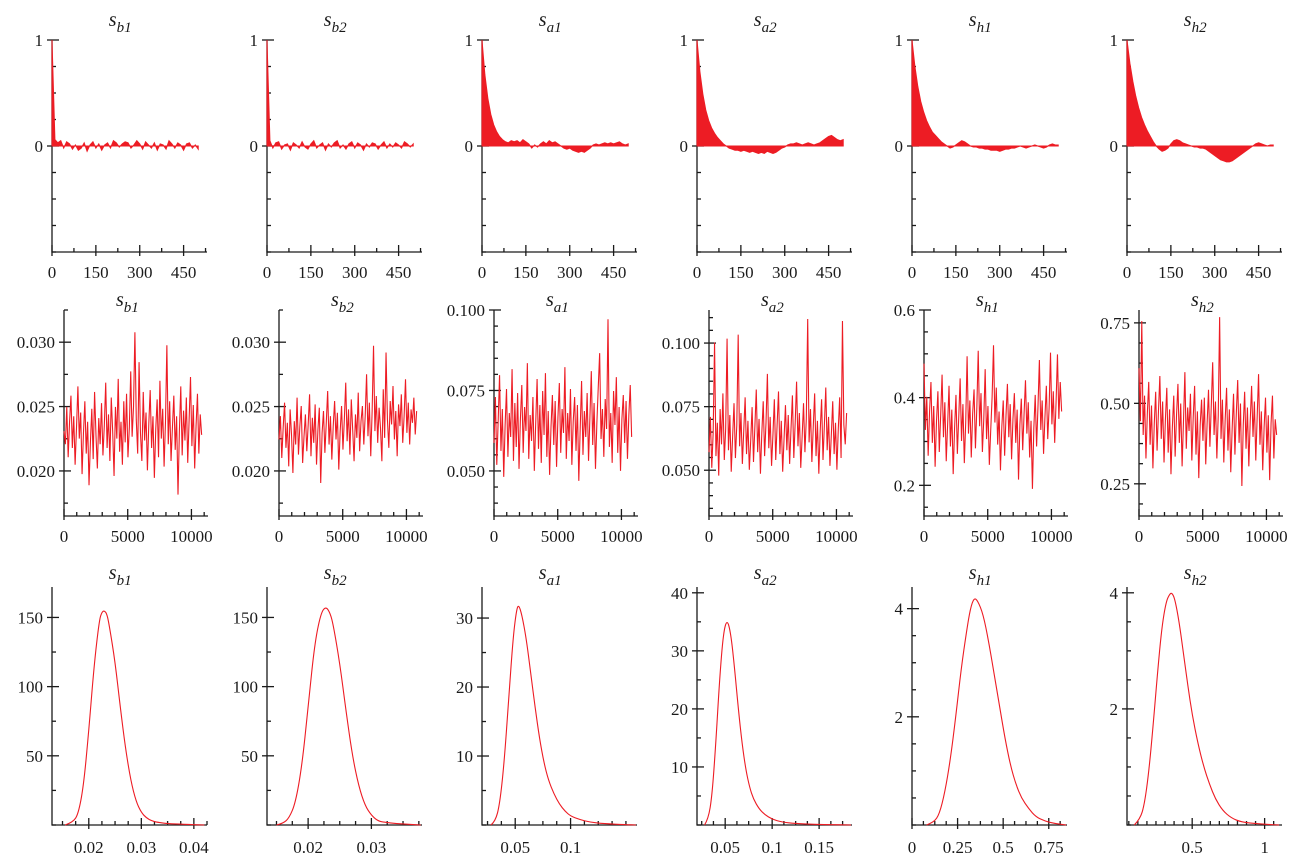  I want to click on subplot-autocorrelation-s_a1: 0 150 300 450 0 1 sa1, so click(537, 145).